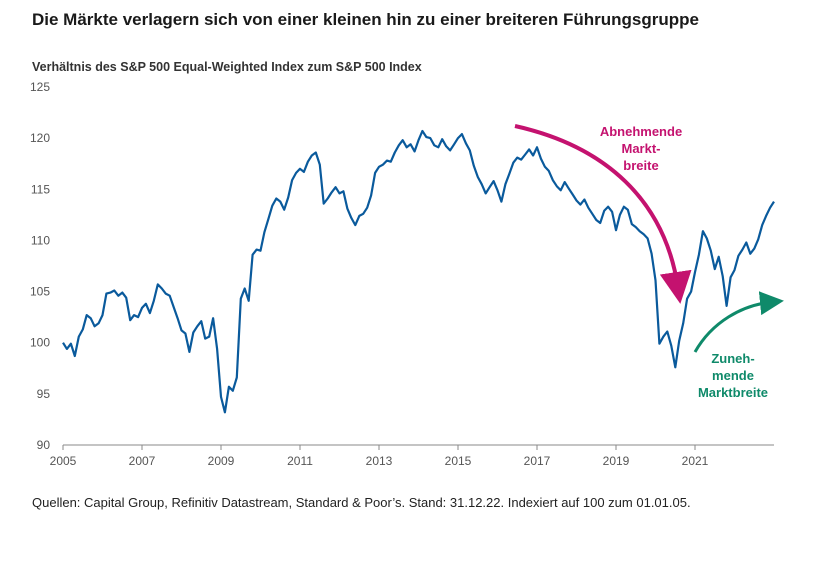 This screenshot has height=561, width=836. Describe the element at coordinates (738, 322) in the screenshot. I see `rising-breadth-arrow` at that location.